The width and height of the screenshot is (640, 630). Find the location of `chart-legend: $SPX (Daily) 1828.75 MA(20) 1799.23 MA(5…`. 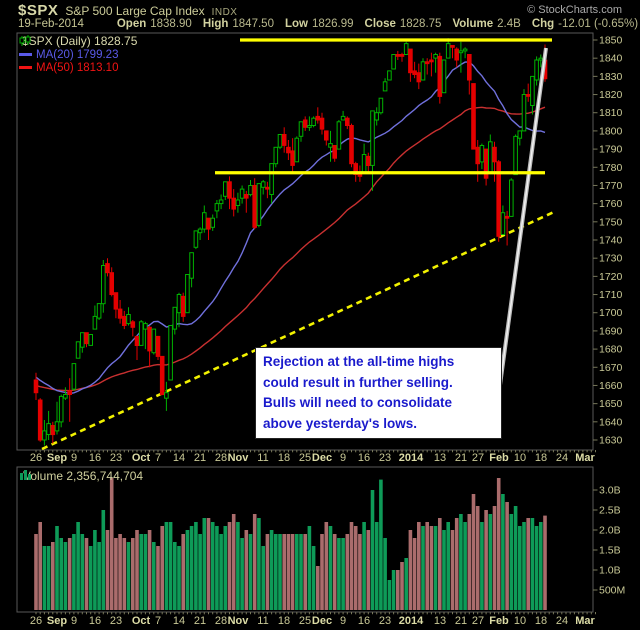

chart-legend: $SPX (Daily) 1828.75 MA(20) 1799.23 MA(5… is located at coordinates (78, 55).